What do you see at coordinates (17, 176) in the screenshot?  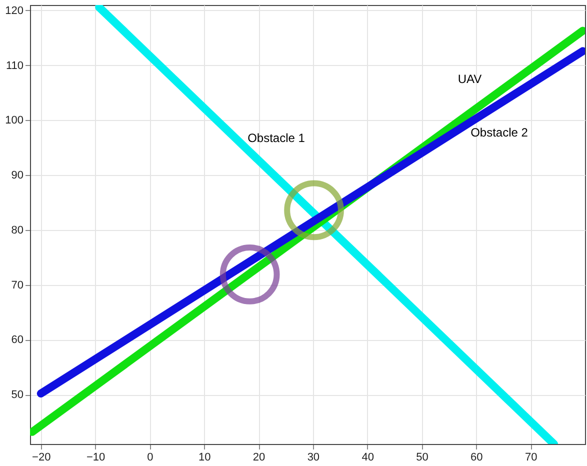 I see `y-tick-label: 90` at bounding box center [17, 176].